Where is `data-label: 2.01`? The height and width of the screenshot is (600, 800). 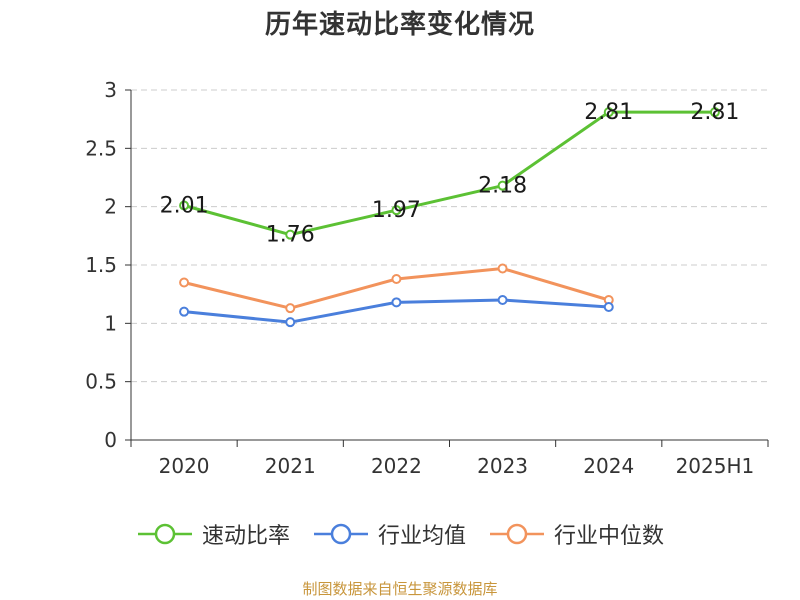
data-label: 2.01 is located at coordinates (184, 206).